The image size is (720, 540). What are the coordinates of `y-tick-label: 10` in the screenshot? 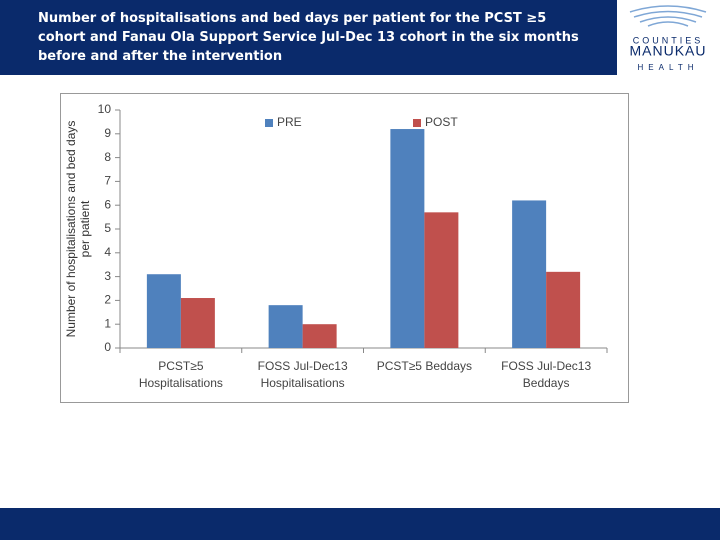 It's located at (105, 109).